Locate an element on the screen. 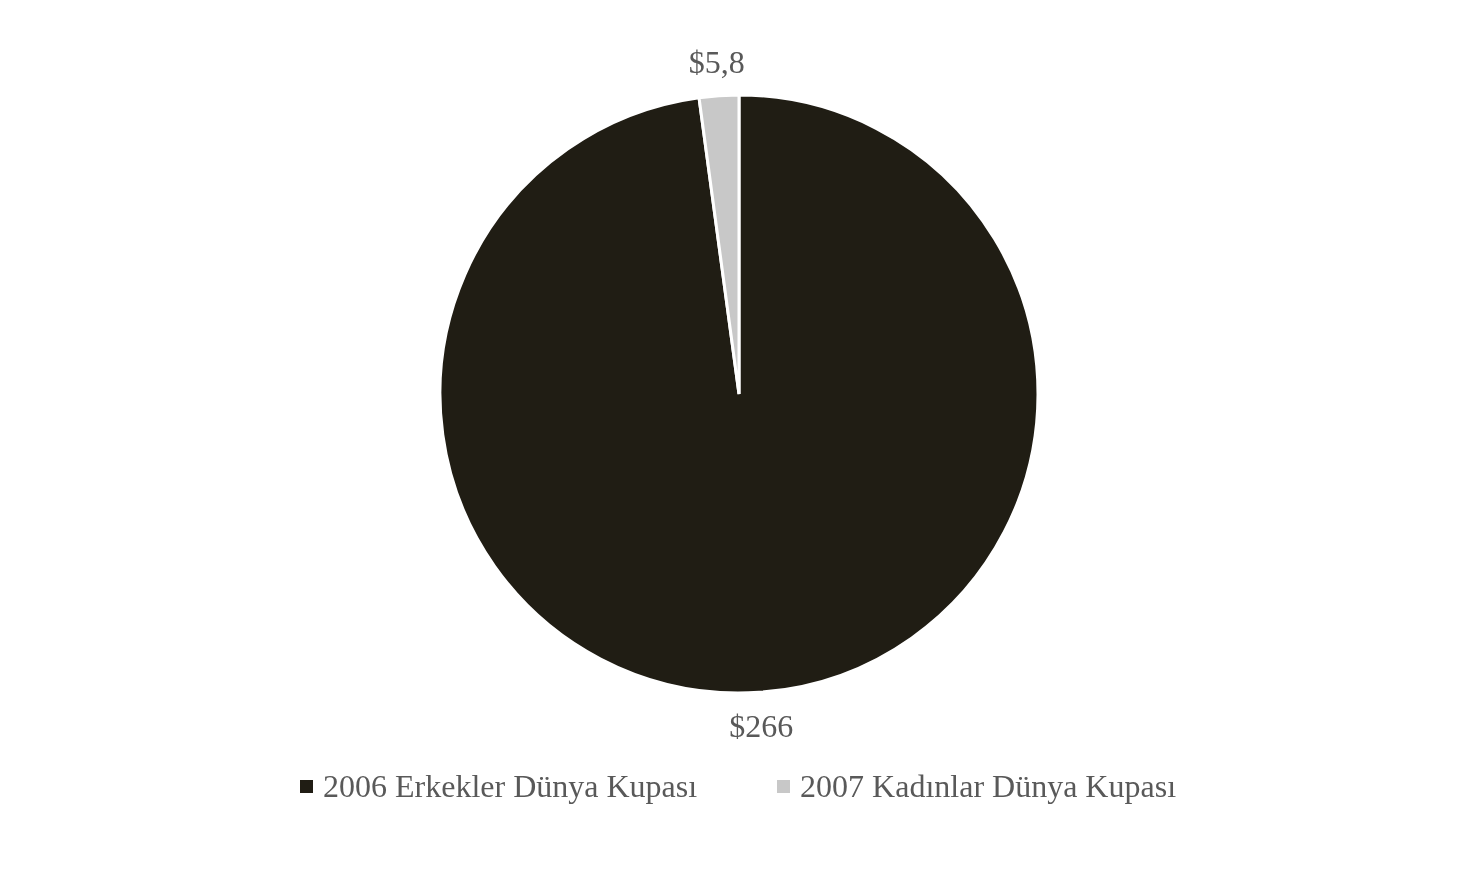 The image size is (1476, 872). data-label: $5,8 is located at coordinates (716, 61).